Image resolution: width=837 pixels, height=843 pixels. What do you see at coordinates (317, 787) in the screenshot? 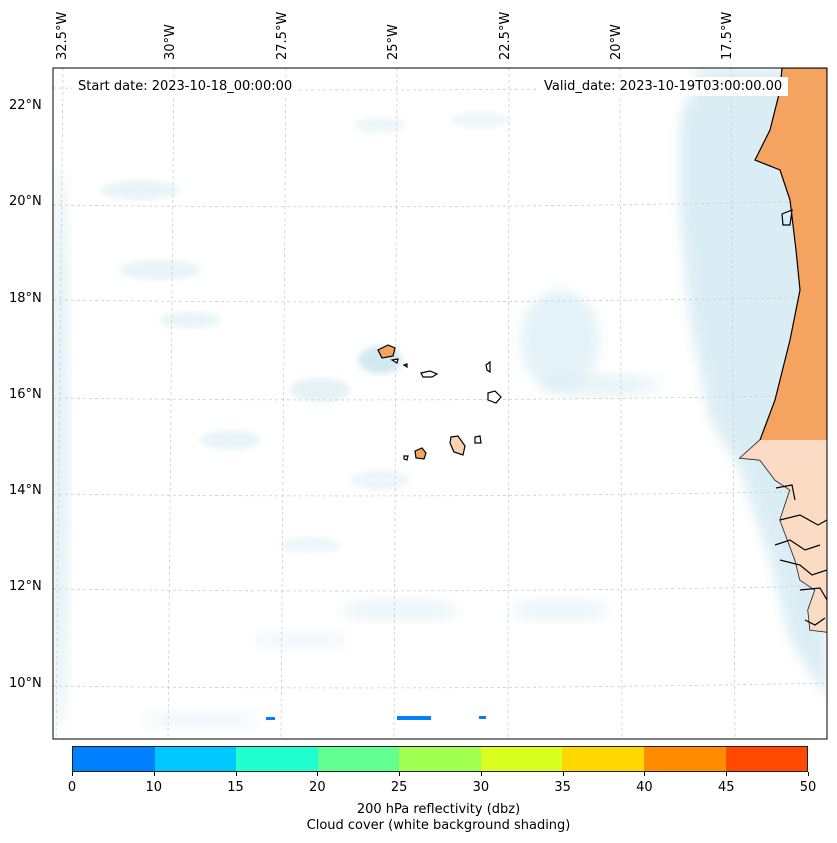
I see `colorbar-tick-label: 20` at bounding box center [317, 787].